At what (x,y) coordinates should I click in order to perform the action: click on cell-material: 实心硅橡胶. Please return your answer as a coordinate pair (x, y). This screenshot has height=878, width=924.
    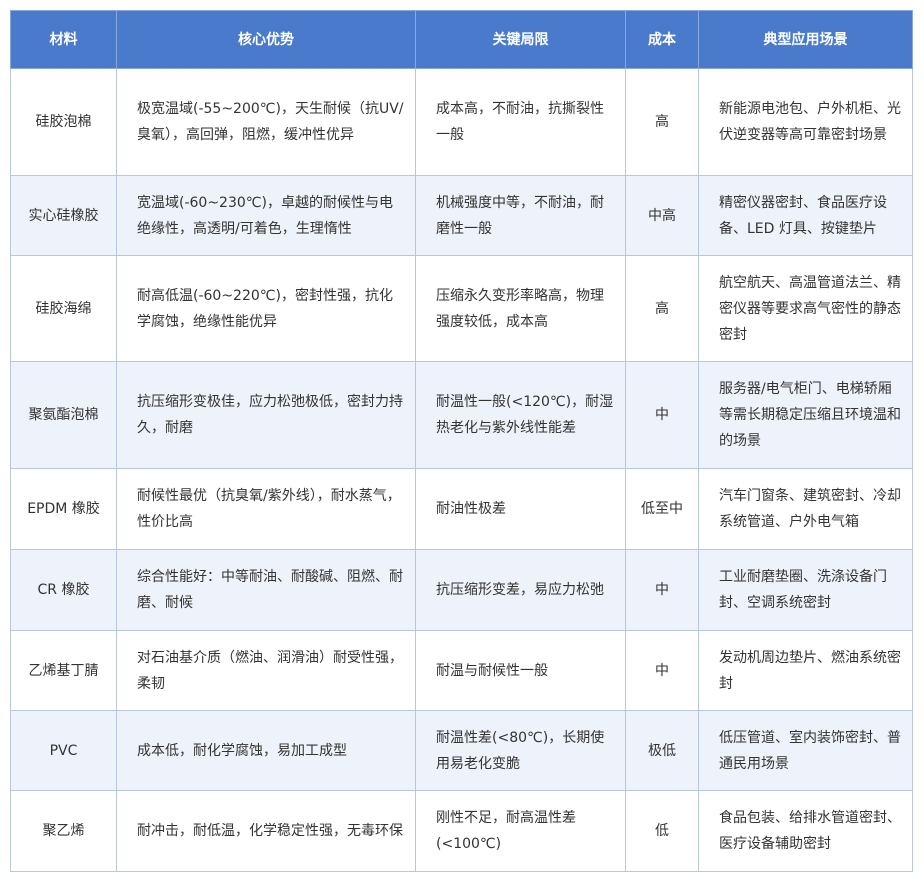
    Looking at the image, I should click on (63, 215).